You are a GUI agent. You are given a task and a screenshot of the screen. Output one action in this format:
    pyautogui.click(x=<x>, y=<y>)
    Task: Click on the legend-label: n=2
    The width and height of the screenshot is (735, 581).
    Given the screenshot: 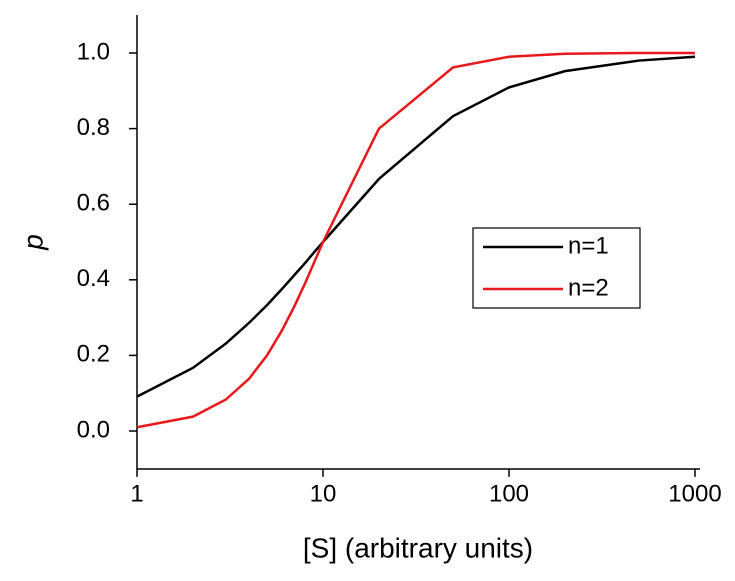 What is the action you would take?
    pyautogui.click(x=588, y=287)
    